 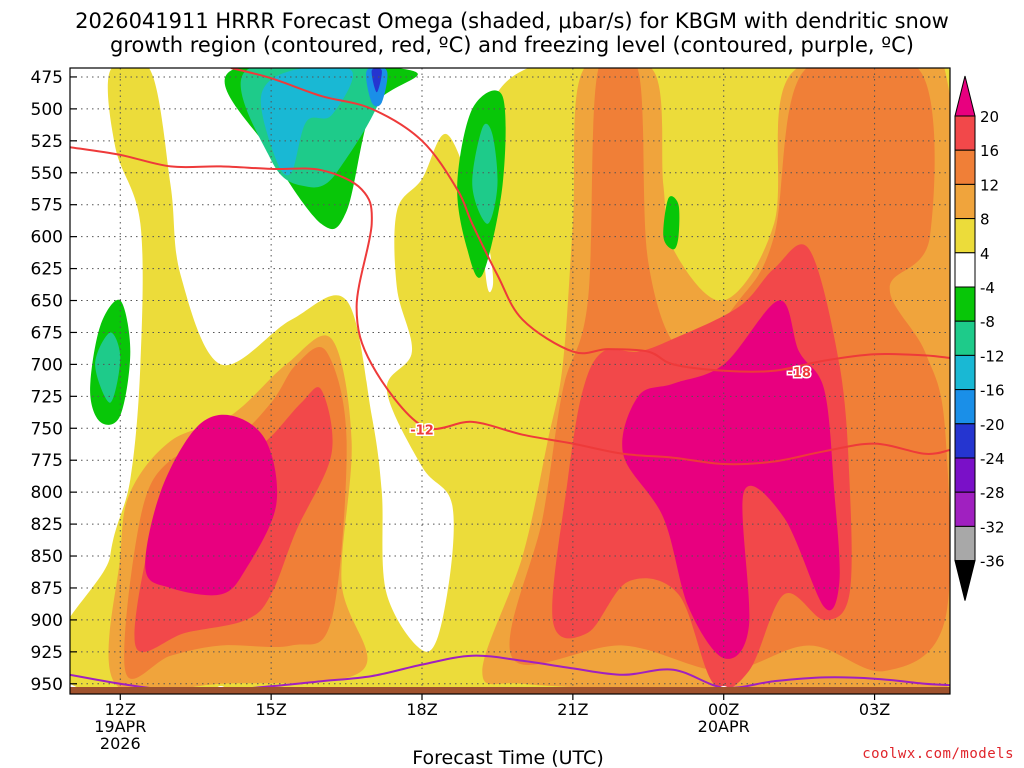 I want to click on y-tick-label: 775, so click(x=47, y=461).